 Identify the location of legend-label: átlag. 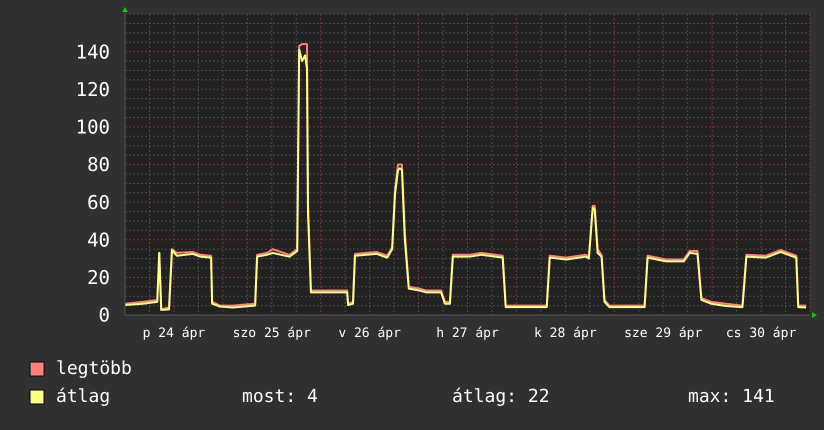
(83, 396).